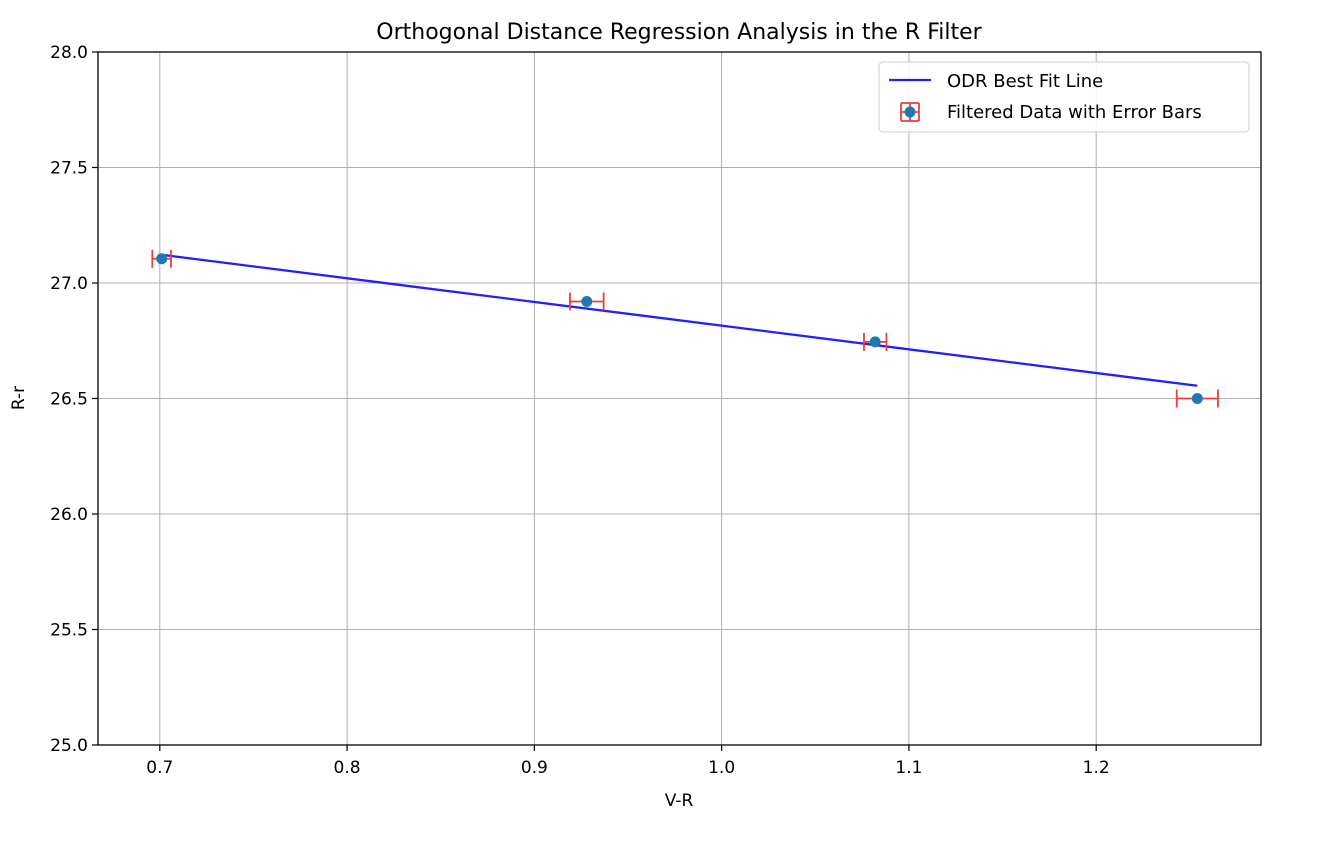 This screenshot has width=1328, height=850. Describe the element at coordinates (1025, 81) in the screenshot. I see `legend-label-fit-line: ODR Best Fit Line` at that location.